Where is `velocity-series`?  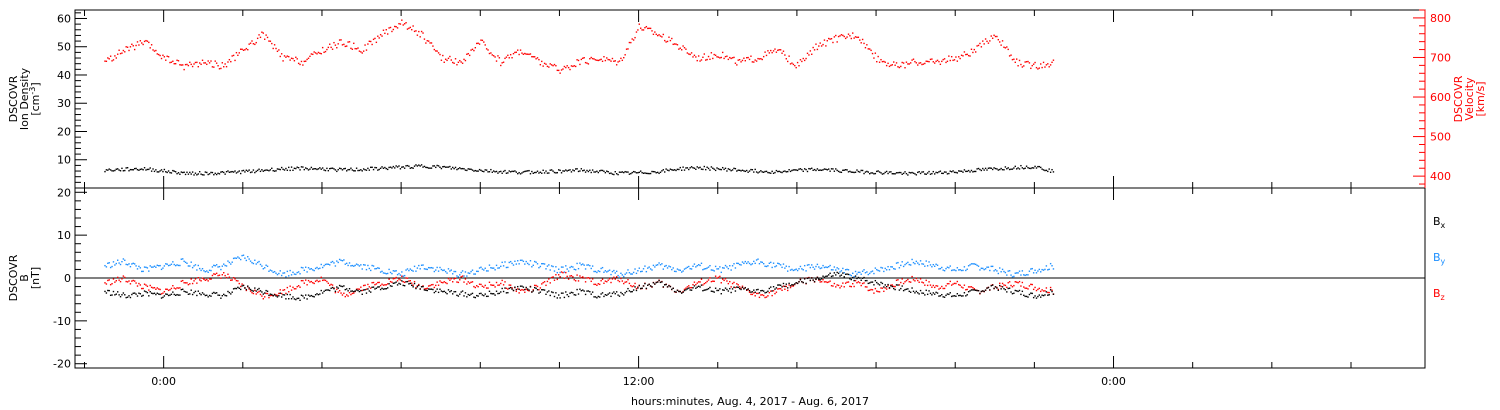 velocity-series is located at coordinates (579, 46).